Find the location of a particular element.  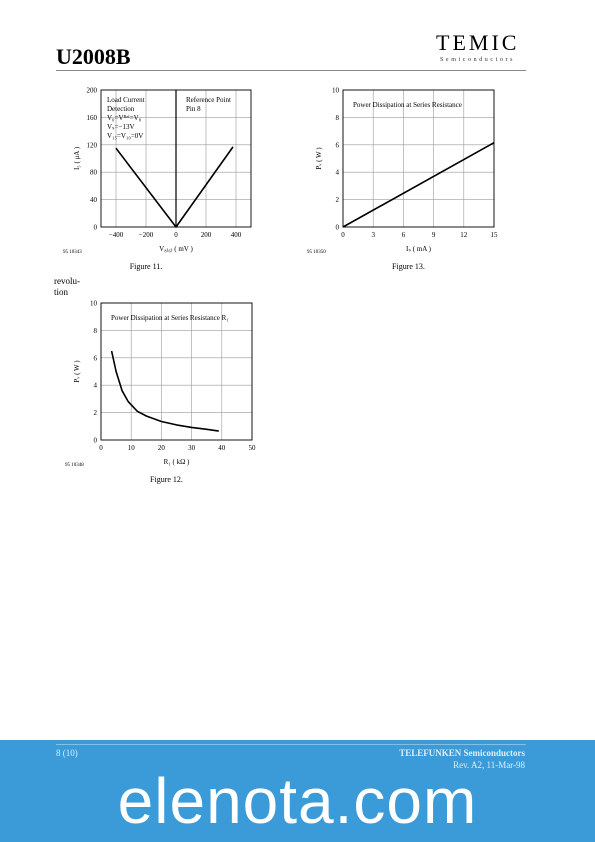

annotation-right: Pin 8 is located at coordinates (193, 109).